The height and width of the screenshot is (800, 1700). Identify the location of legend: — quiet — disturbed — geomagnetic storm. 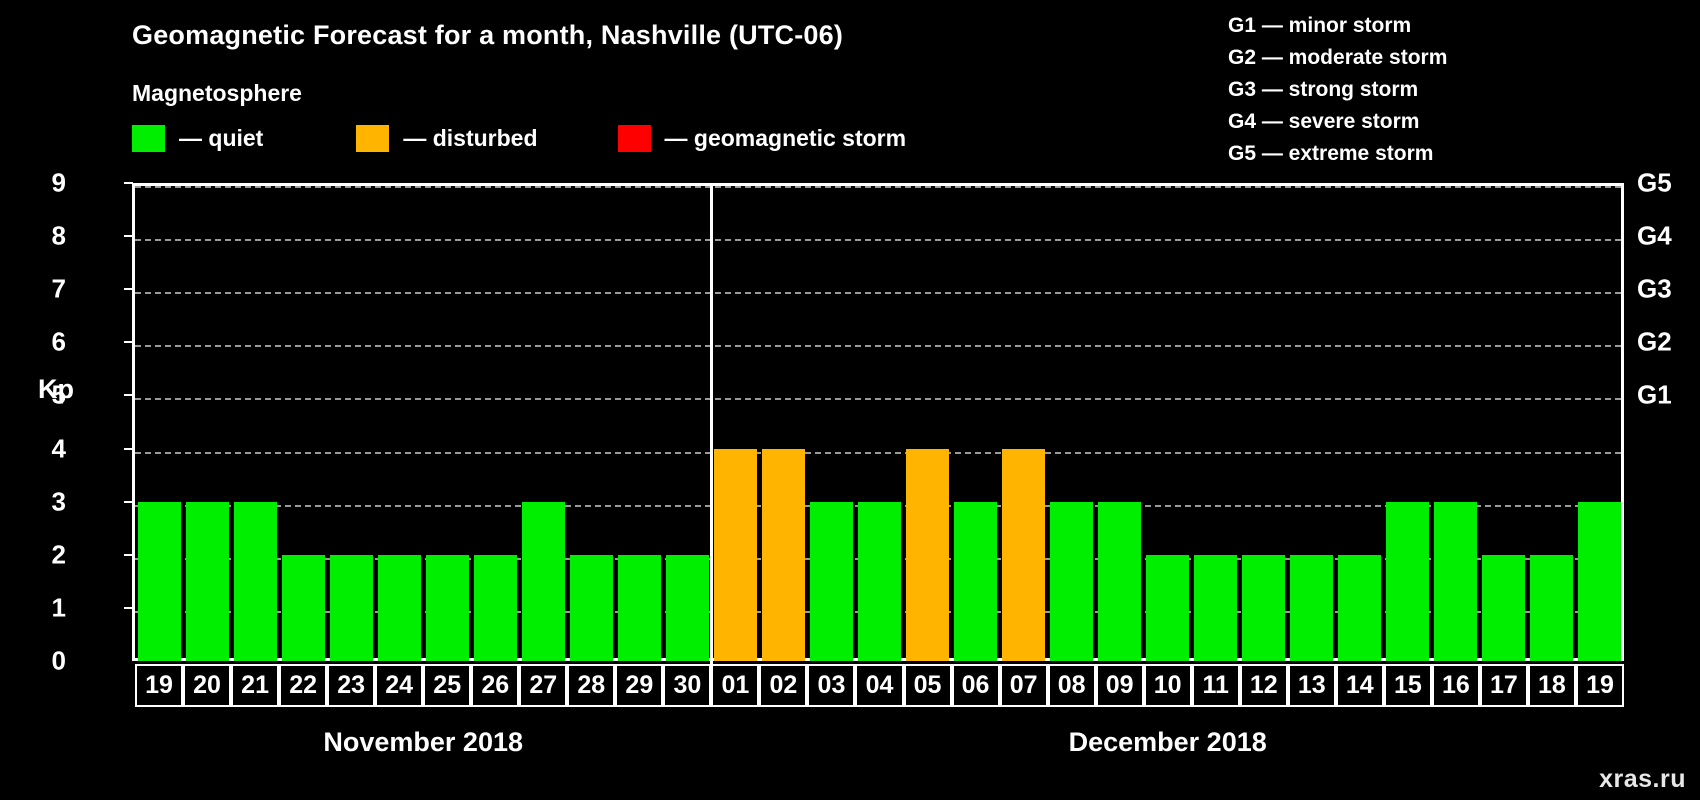
(519, 138).